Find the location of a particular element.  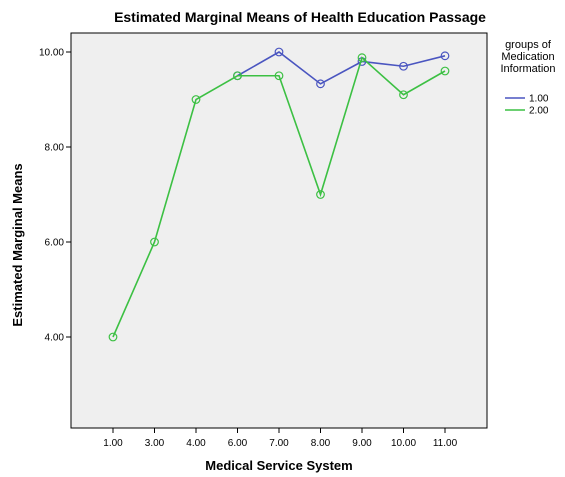

y-axis: 4.00 6.00 8.00 10.00 is located at coordinates (55, 196).